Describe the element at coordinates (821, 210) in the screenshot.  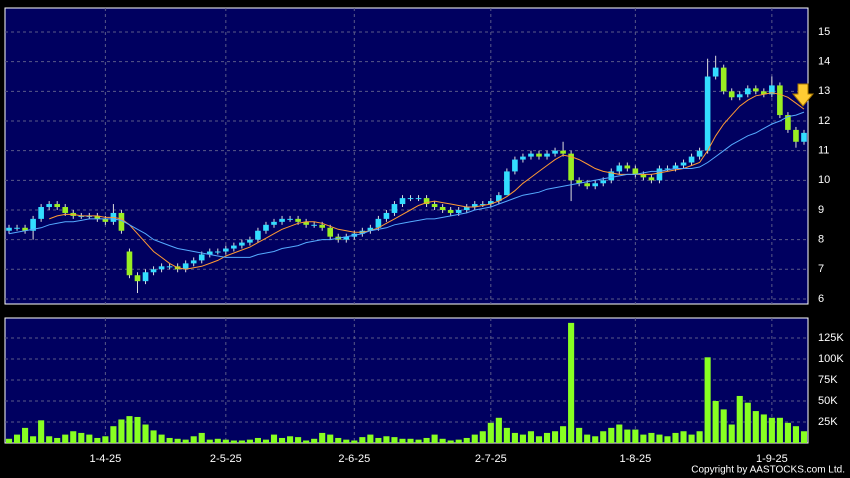
I see `y-tick-label: 9` at that location.